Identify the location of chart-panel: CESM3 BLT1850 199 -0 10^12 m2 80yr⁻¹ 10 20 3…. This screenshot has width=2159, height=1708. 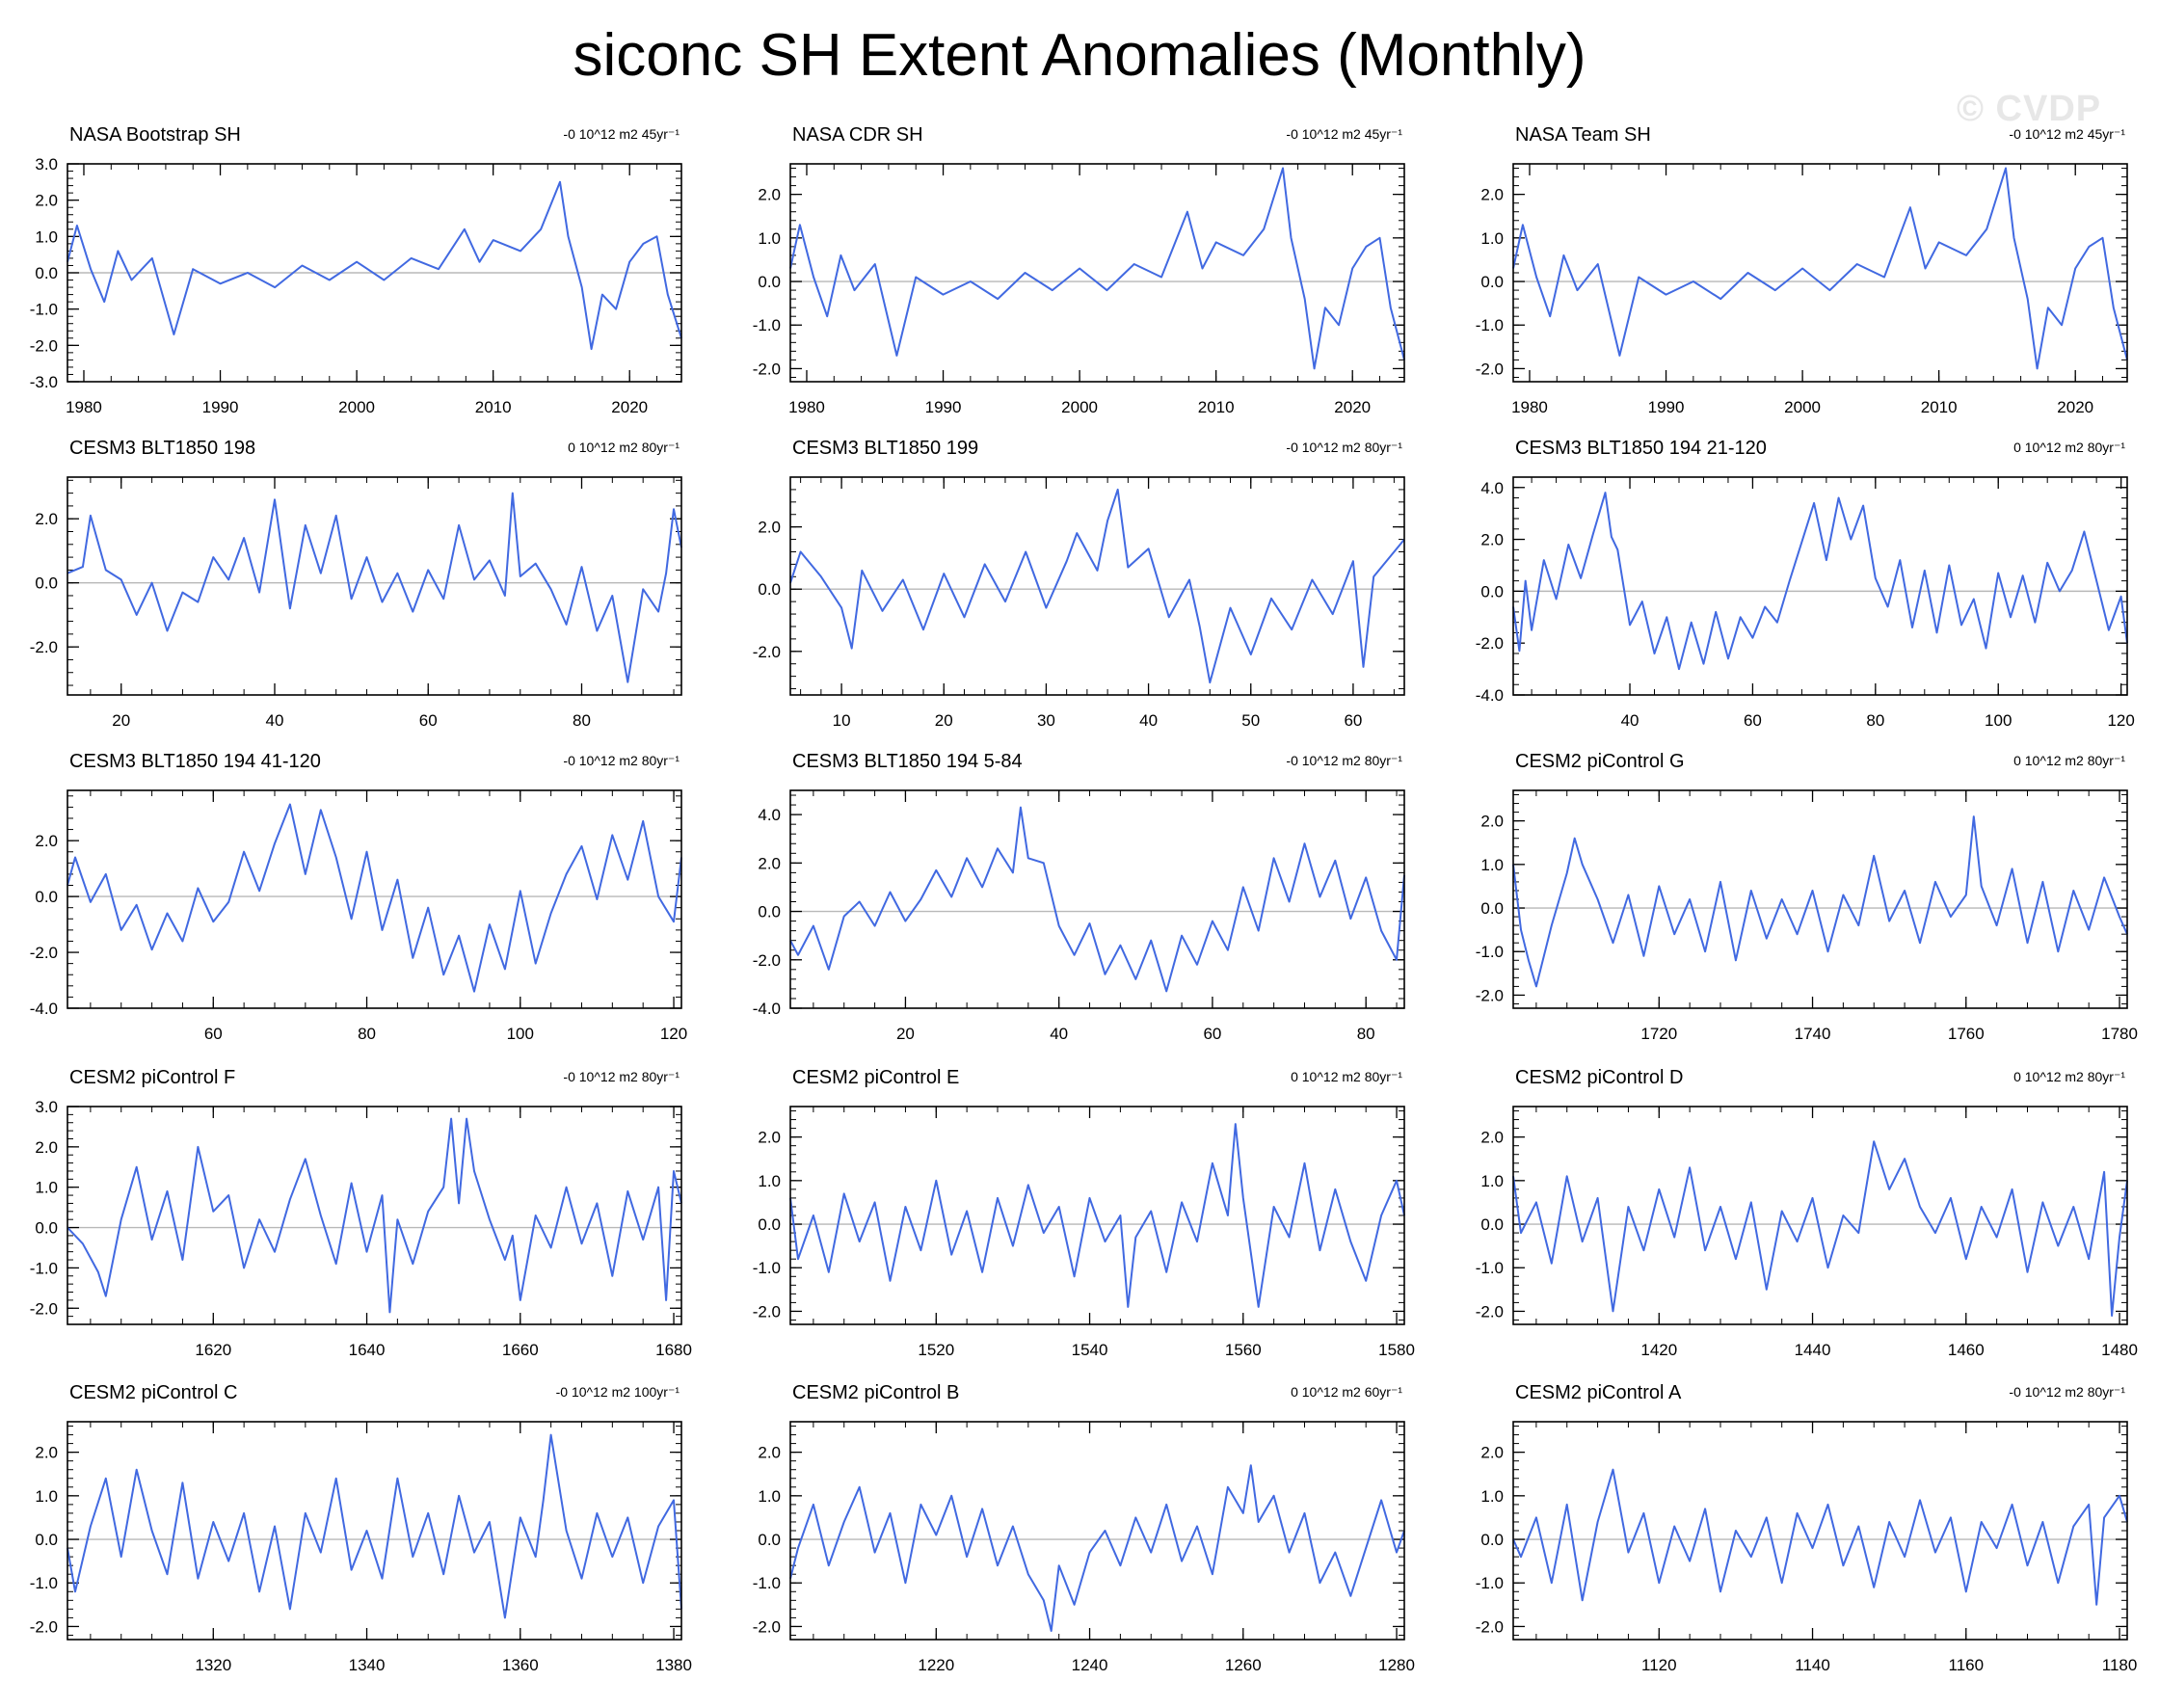
(1079, 584).